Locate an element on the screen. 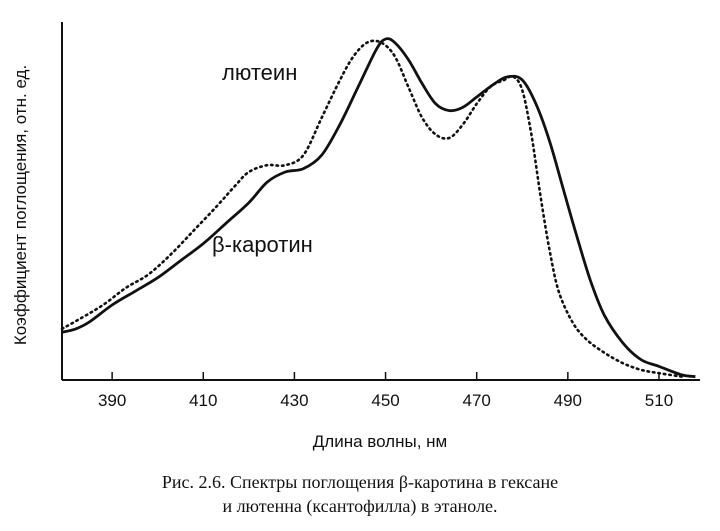 The width and height of the screenshot is (720, 531). x-tick-label: 390 is located at coordinates (112, 400).